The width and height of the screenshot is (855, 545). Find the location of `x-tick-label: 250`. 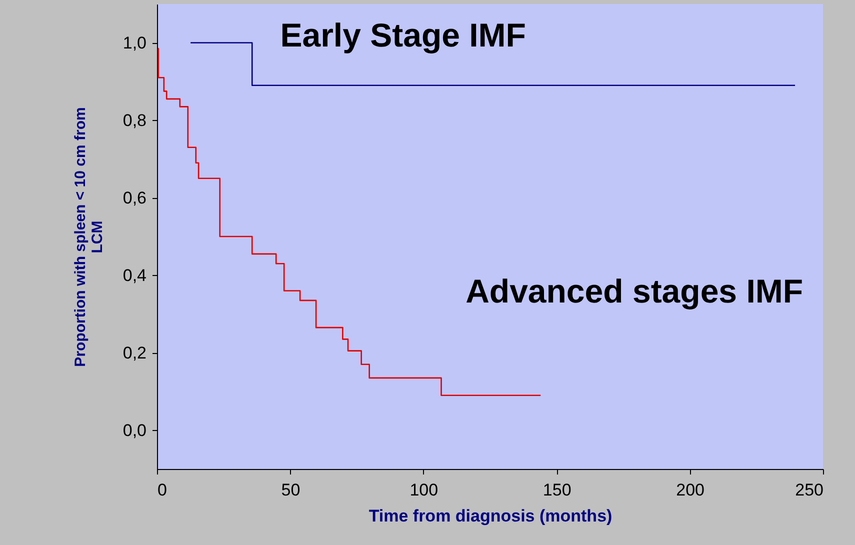

x-tick-label: 250 is located at coordinates (809, 490).